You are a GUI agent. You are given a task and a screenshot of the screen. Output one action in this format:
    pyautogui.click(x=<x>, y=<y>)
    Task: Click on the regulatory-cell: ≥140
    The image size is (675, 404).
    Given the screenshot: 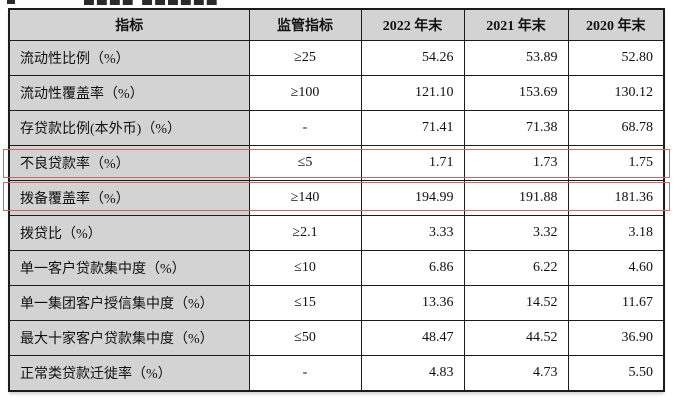 What is the action you would take?
    pyautogui.click(x=305, y=198)
    